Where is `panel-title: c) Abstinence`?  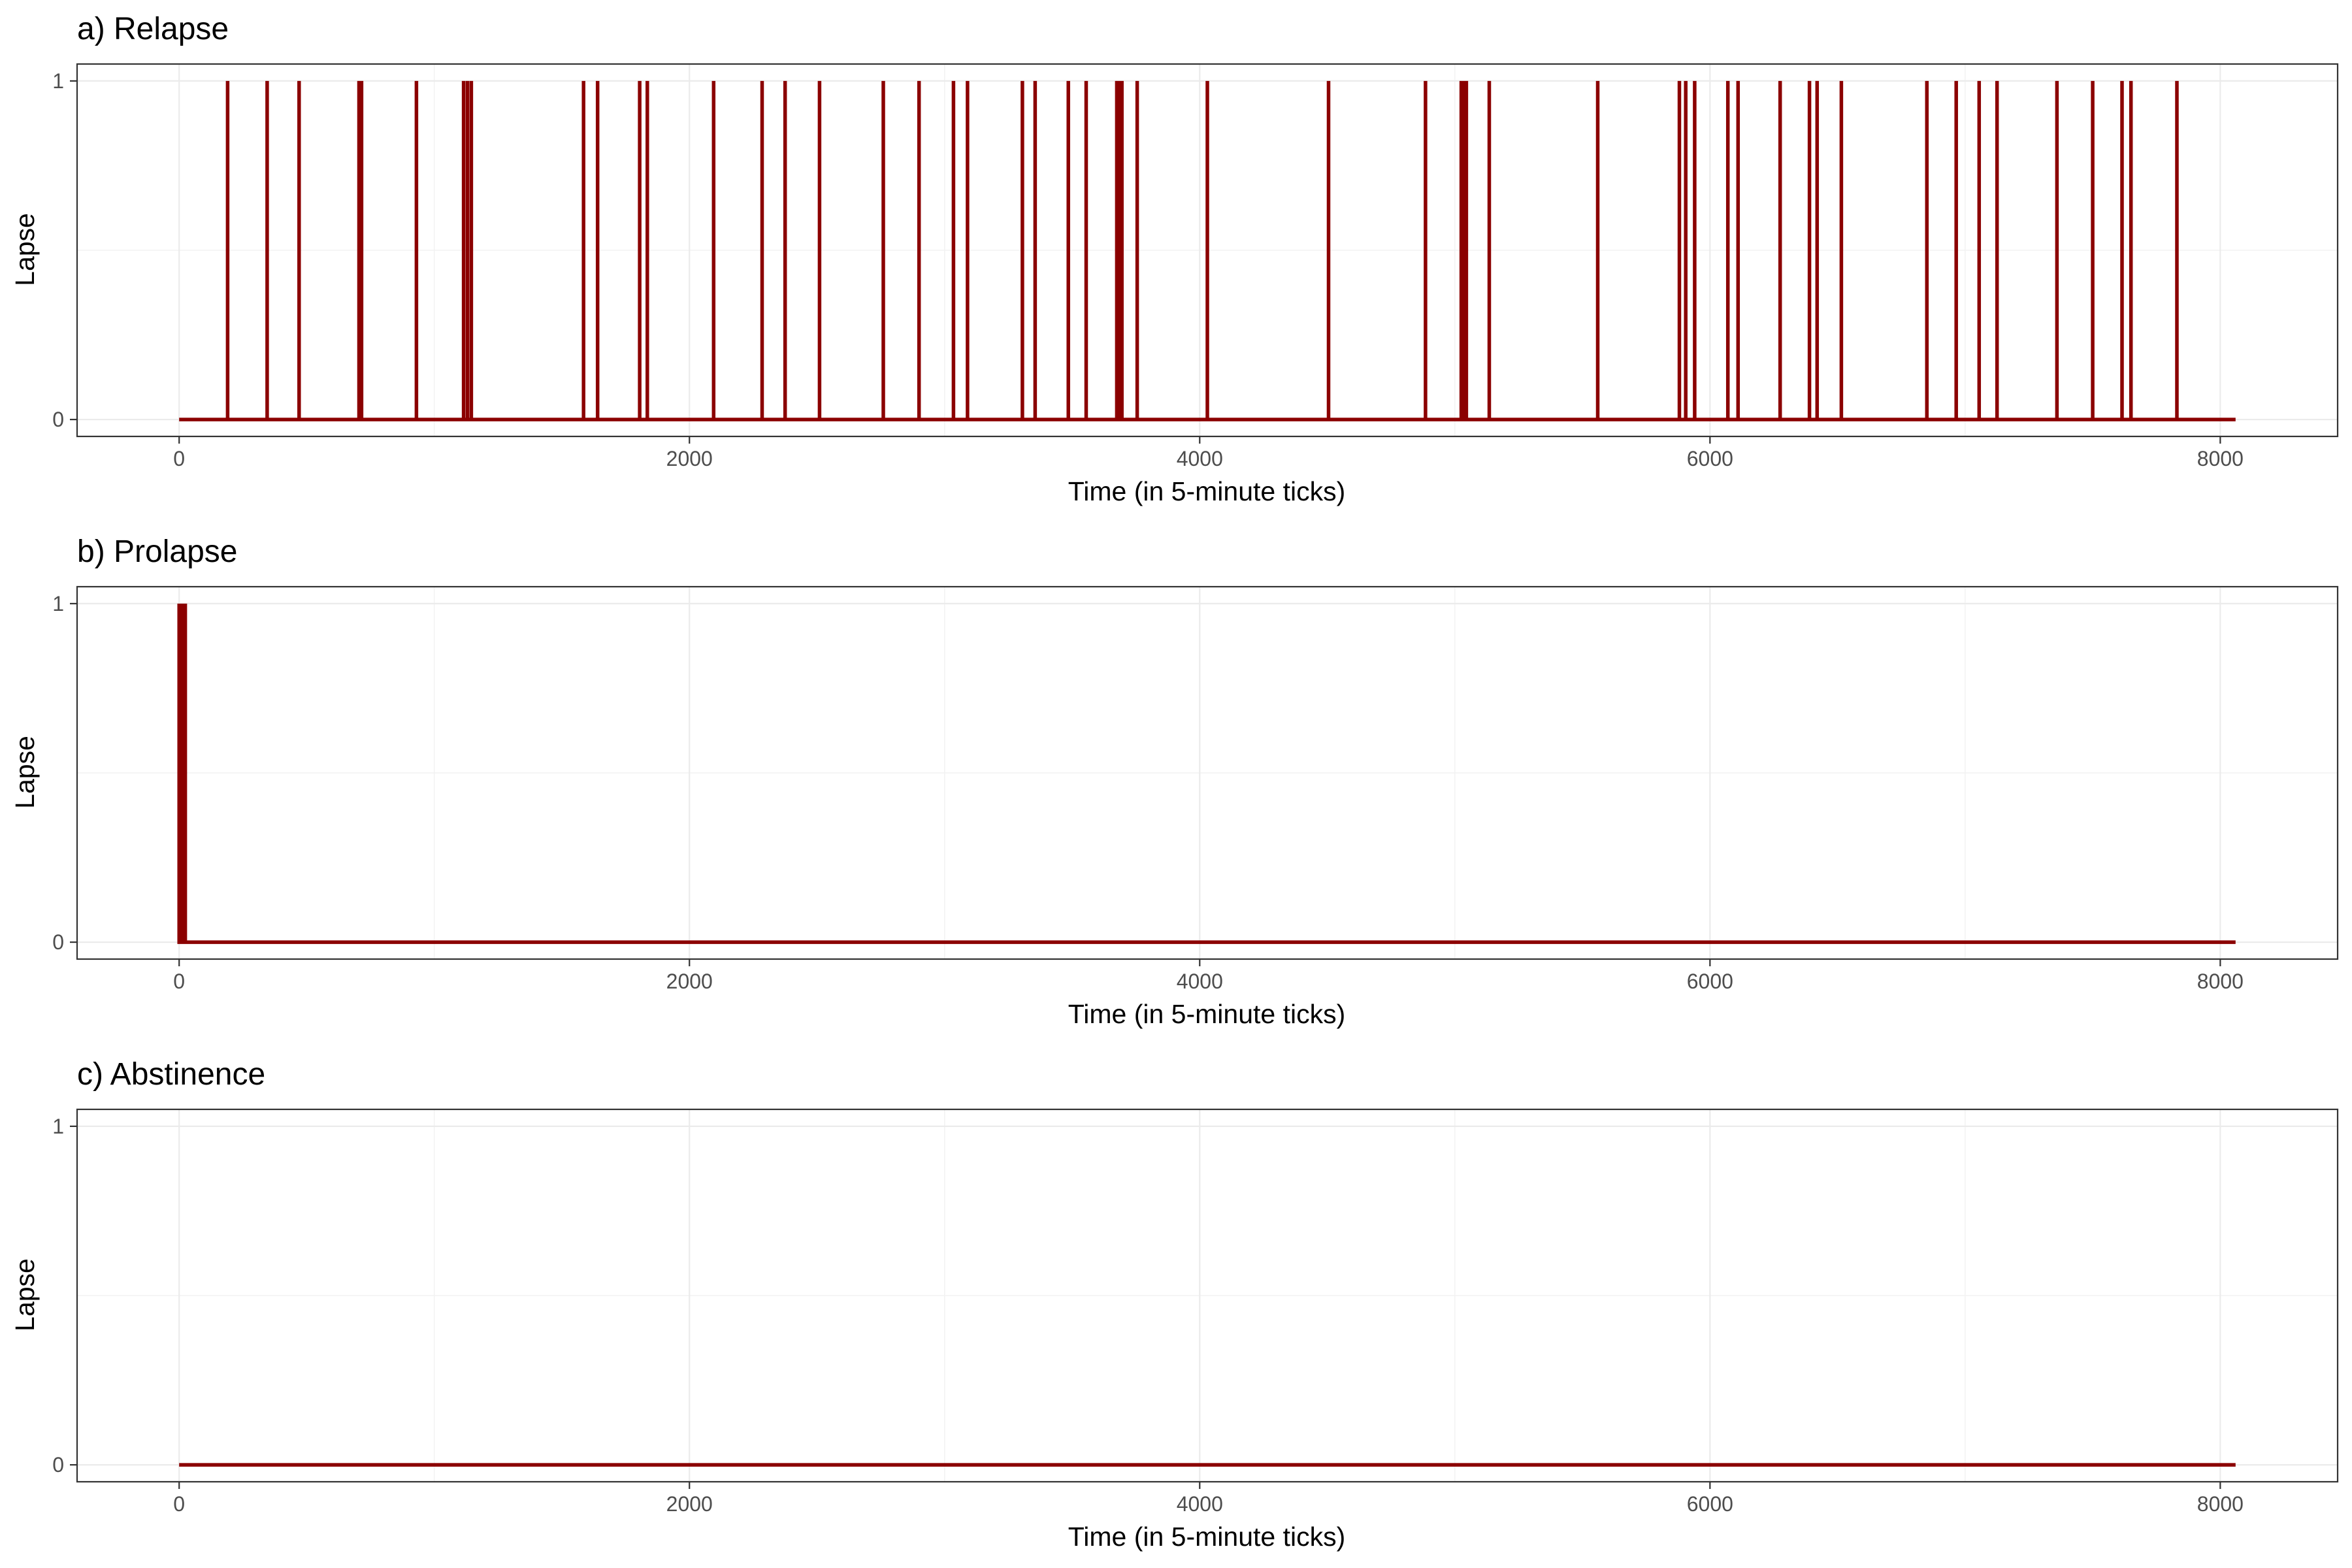 panel-title: c) Abstinence is located at coordinates (171, 1074).